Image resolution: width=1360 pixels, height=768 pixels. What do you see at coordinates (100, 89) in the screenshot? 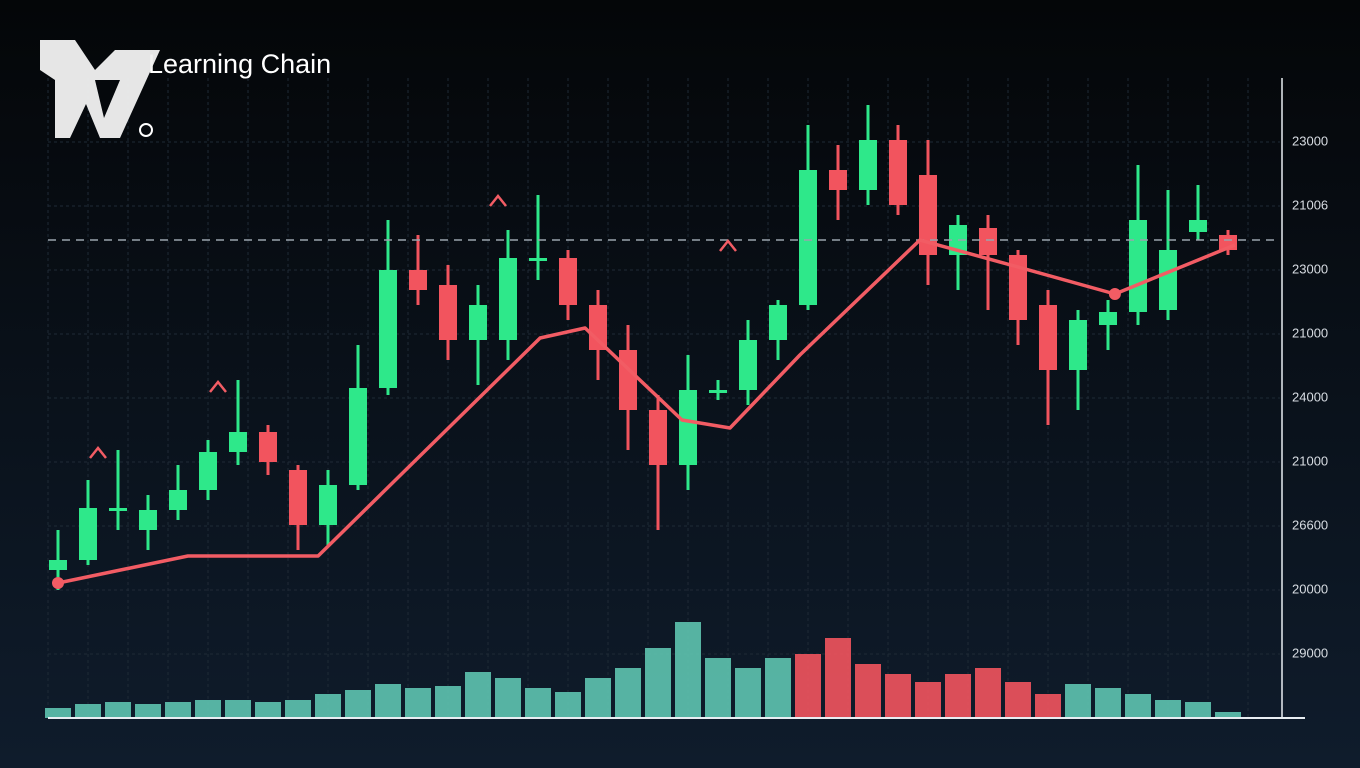
I see `logo` at bounding box center [100, 89].